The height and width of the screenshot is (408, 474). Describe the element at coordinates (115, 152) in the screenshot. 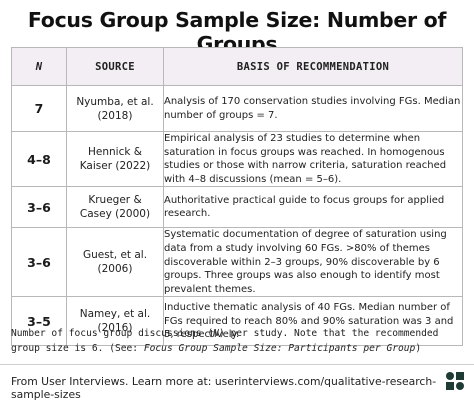

I see `source-line: Hennick &` at that location.